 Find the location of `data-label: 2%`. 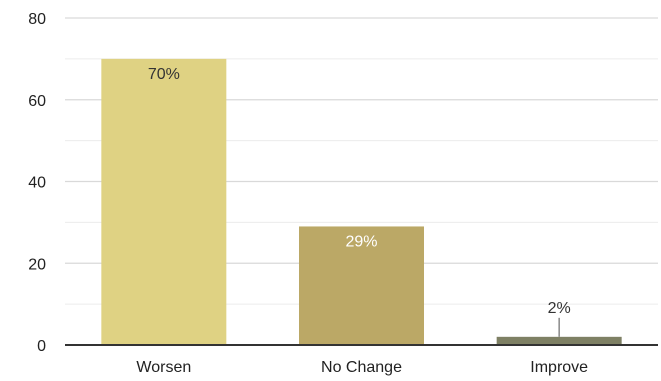

data-label: 2% is located at coordinates (559, 308).